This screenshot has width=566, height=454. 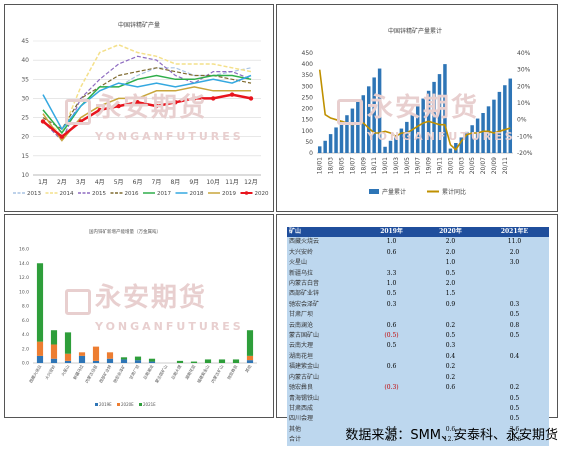 I want to click on table-cell-value: 0.2, so click(x=514, y=388).